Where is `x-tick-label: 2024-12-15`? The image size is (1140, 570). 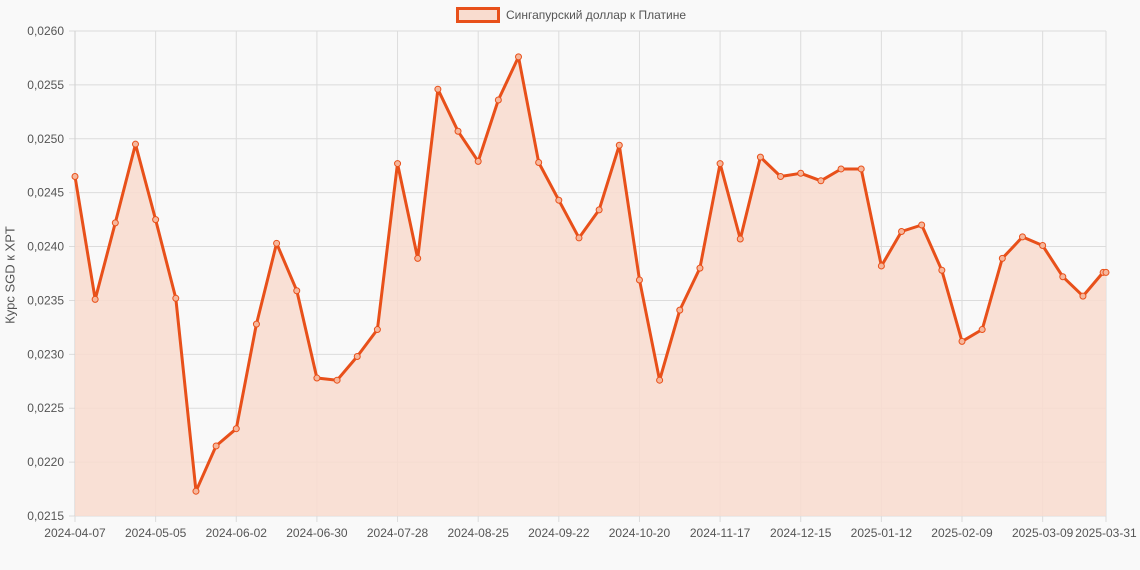 x-tick-label: 2024-12-15 is located at coordinates (801, 533).